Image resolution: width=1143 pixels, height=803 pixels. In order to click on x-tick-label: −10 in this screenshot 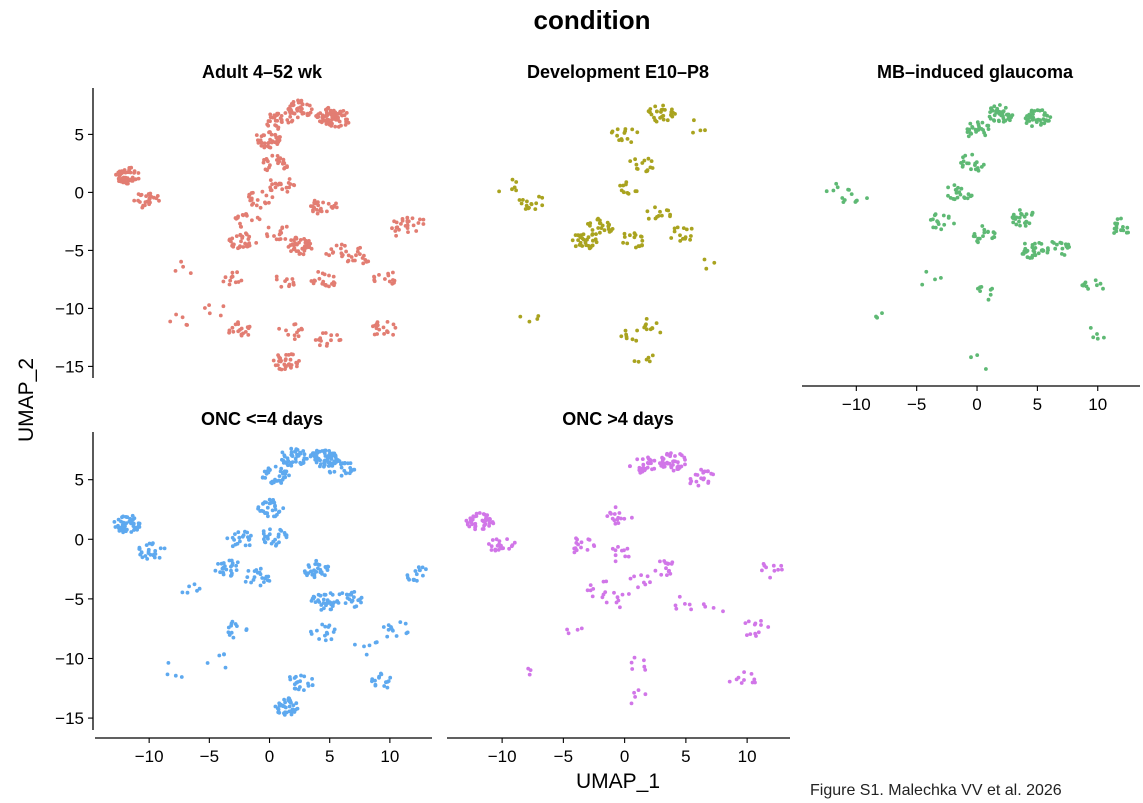, I will do `click(149, 756)`.